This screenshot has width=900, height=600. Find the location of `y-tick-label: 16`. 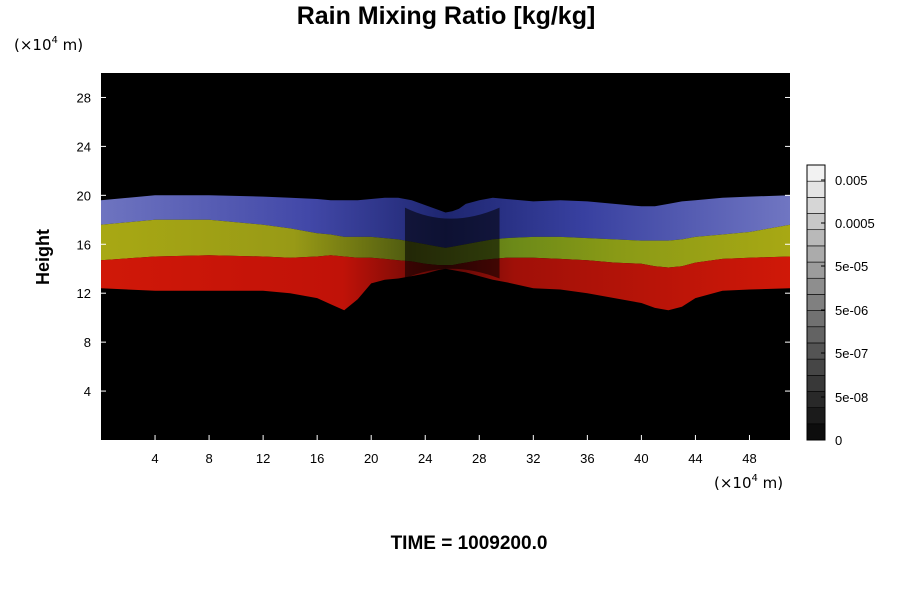

y-tick-label: 16 is located at coordinates (84, 244).